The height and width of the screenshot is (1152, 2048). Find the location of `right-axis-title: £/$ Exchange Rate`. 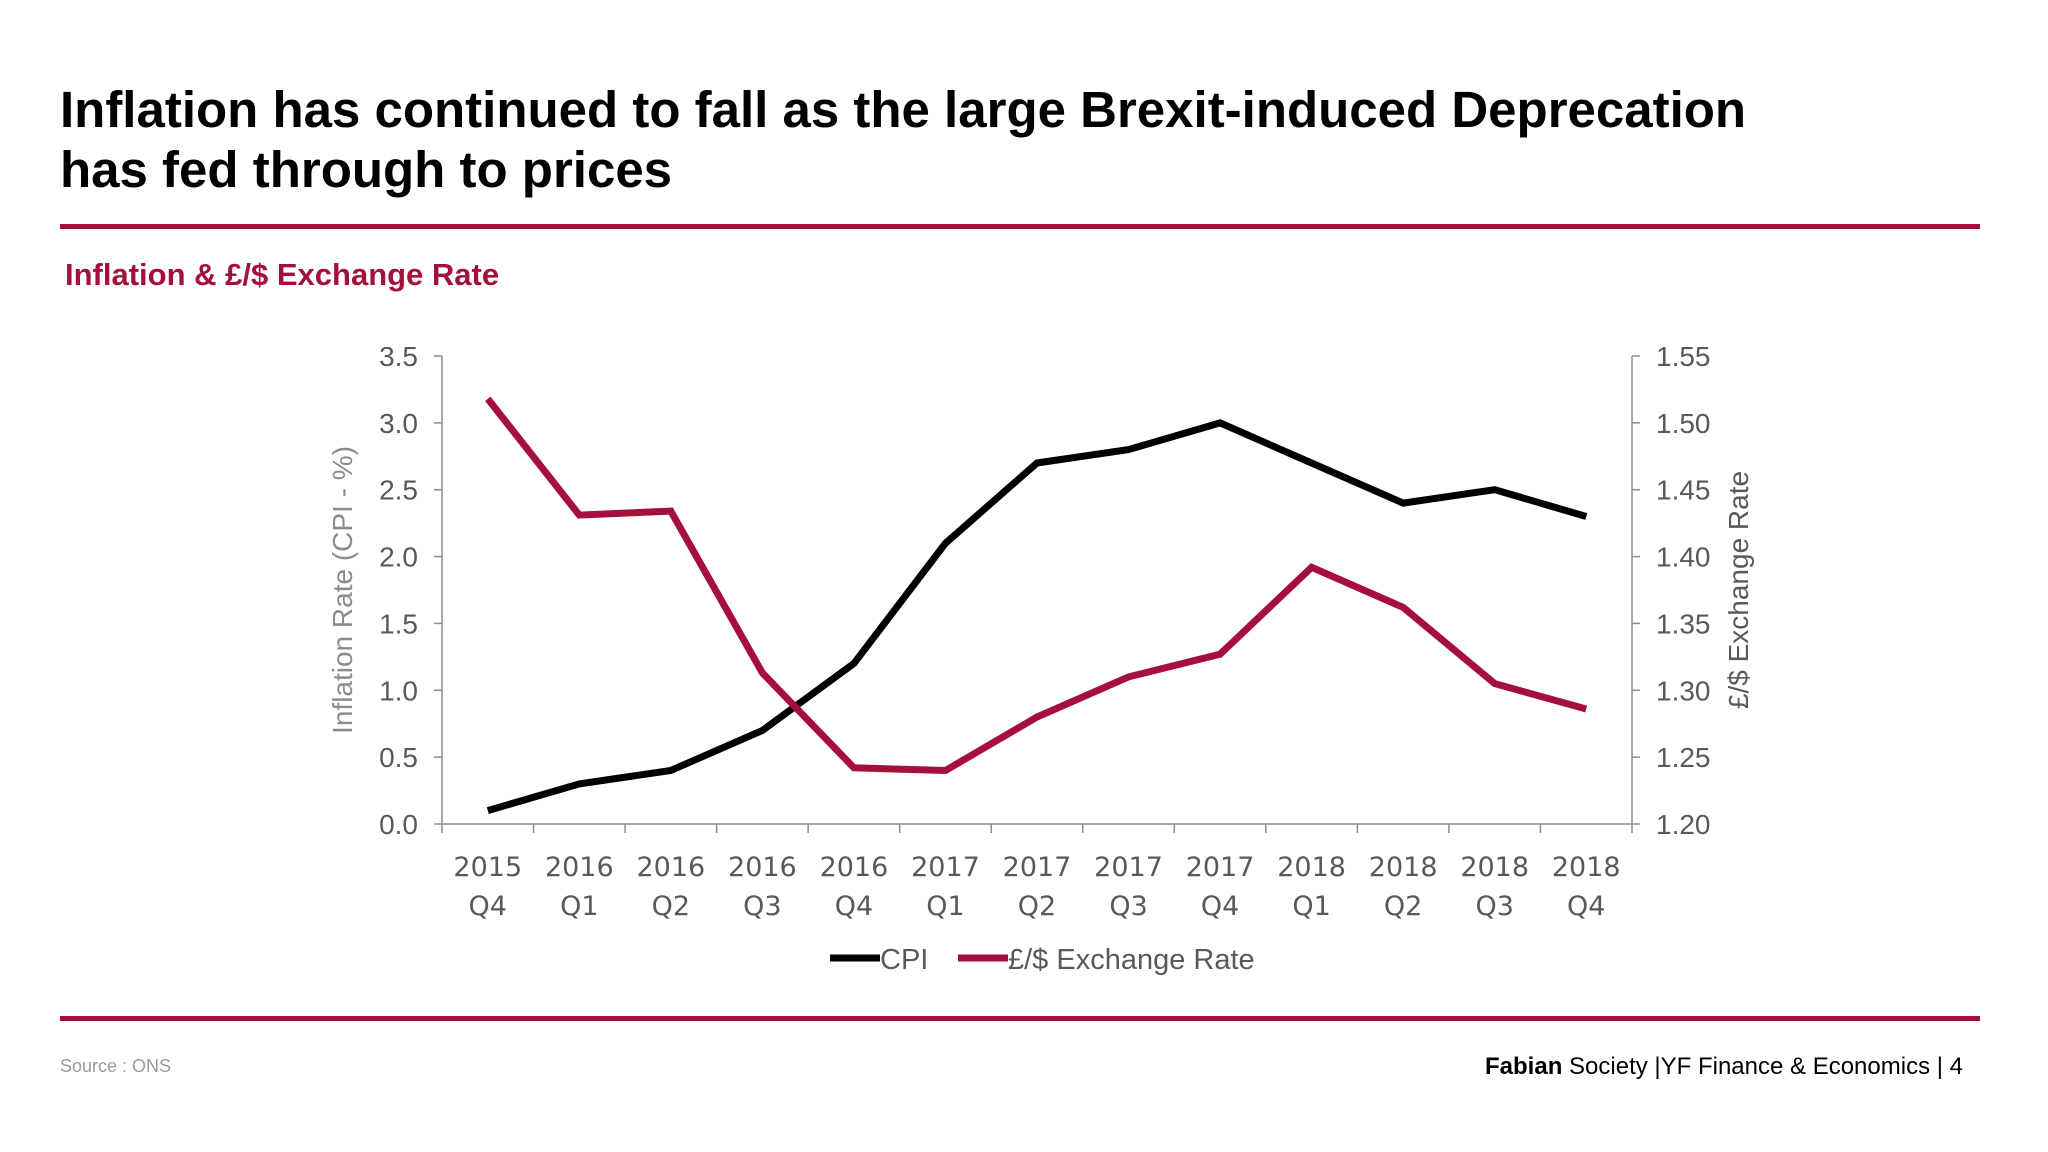

right-axis-title: £/$ Exchange Rate is located at coordinates (1738, 590).